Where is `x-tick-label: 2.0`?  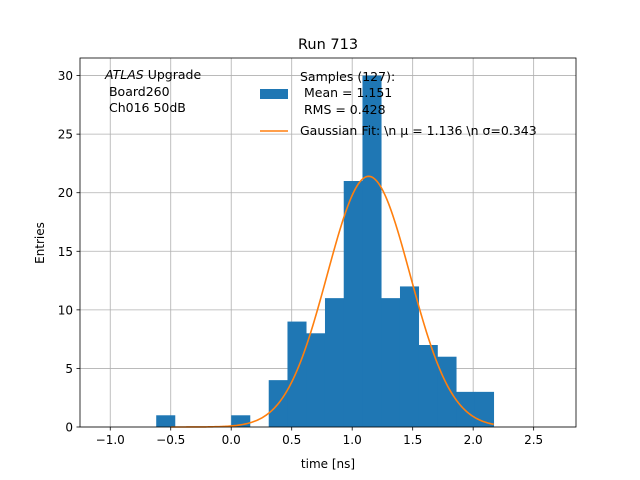
x-tick-label: 2.0 is located at coordinates (473, 440).